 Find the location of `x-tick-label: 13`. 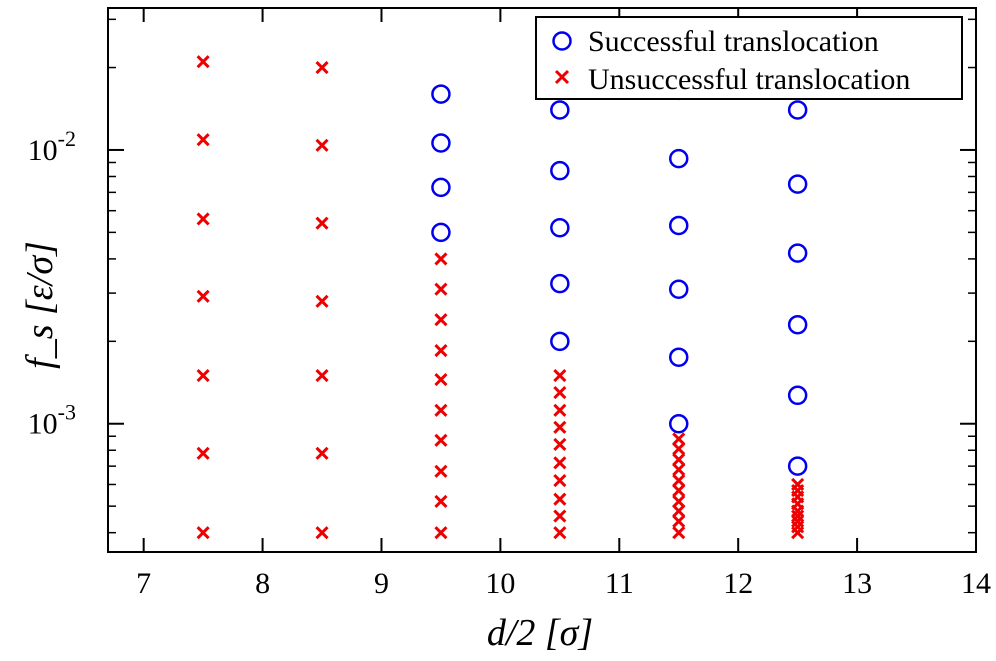

x-tick-label: 13 is located at coordinates (857, 583).